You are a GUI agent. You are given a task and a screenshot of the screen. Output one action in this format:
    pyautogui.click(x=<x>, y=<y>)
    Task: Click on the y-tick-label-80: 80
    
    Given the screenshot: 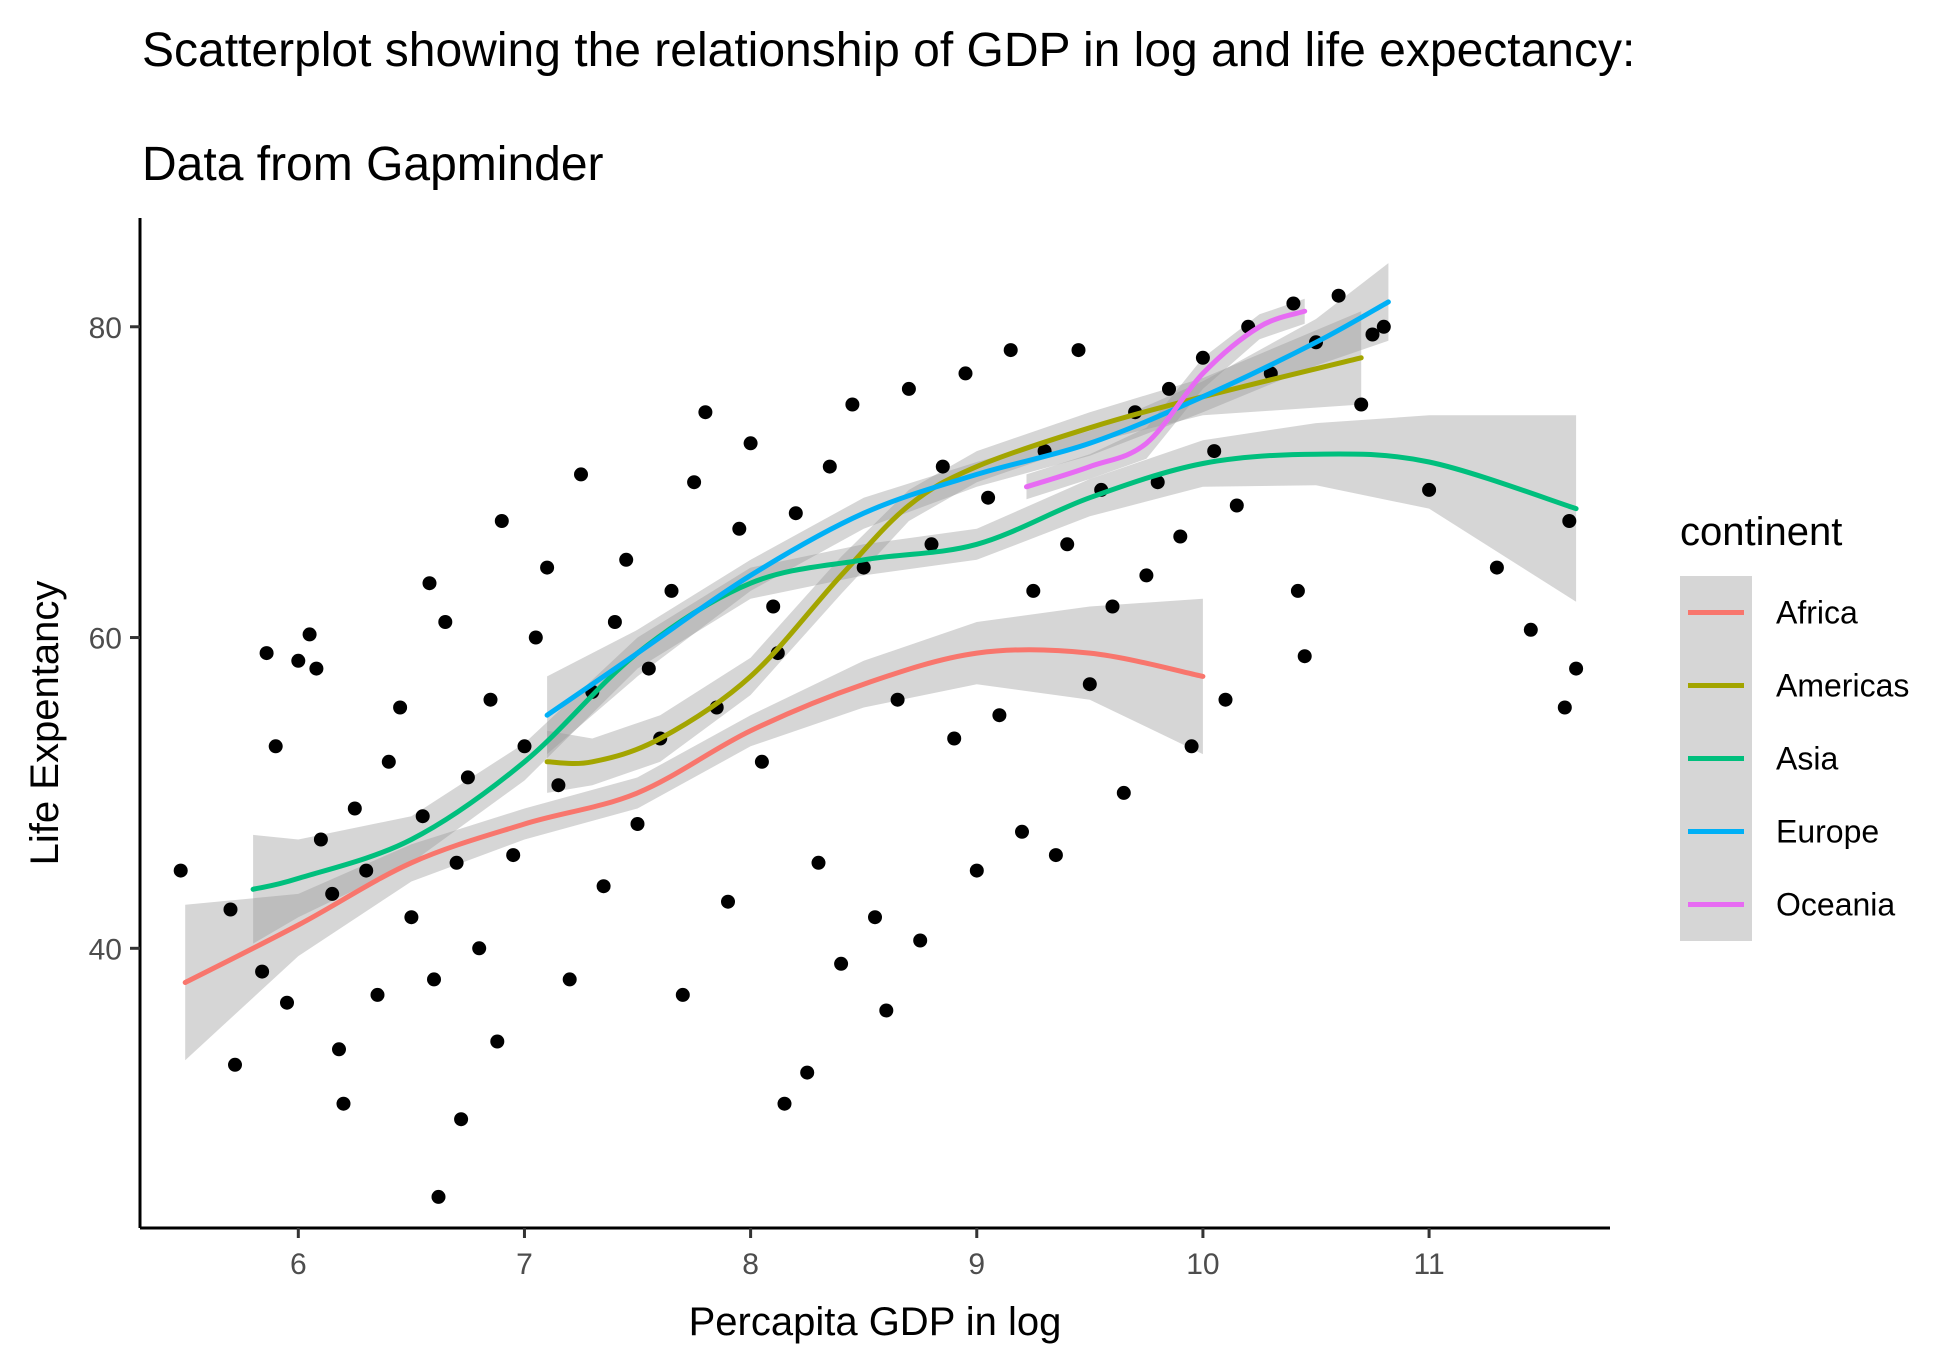 What is the action you would take?
    pyautogui.click(x=105, y=328)
    